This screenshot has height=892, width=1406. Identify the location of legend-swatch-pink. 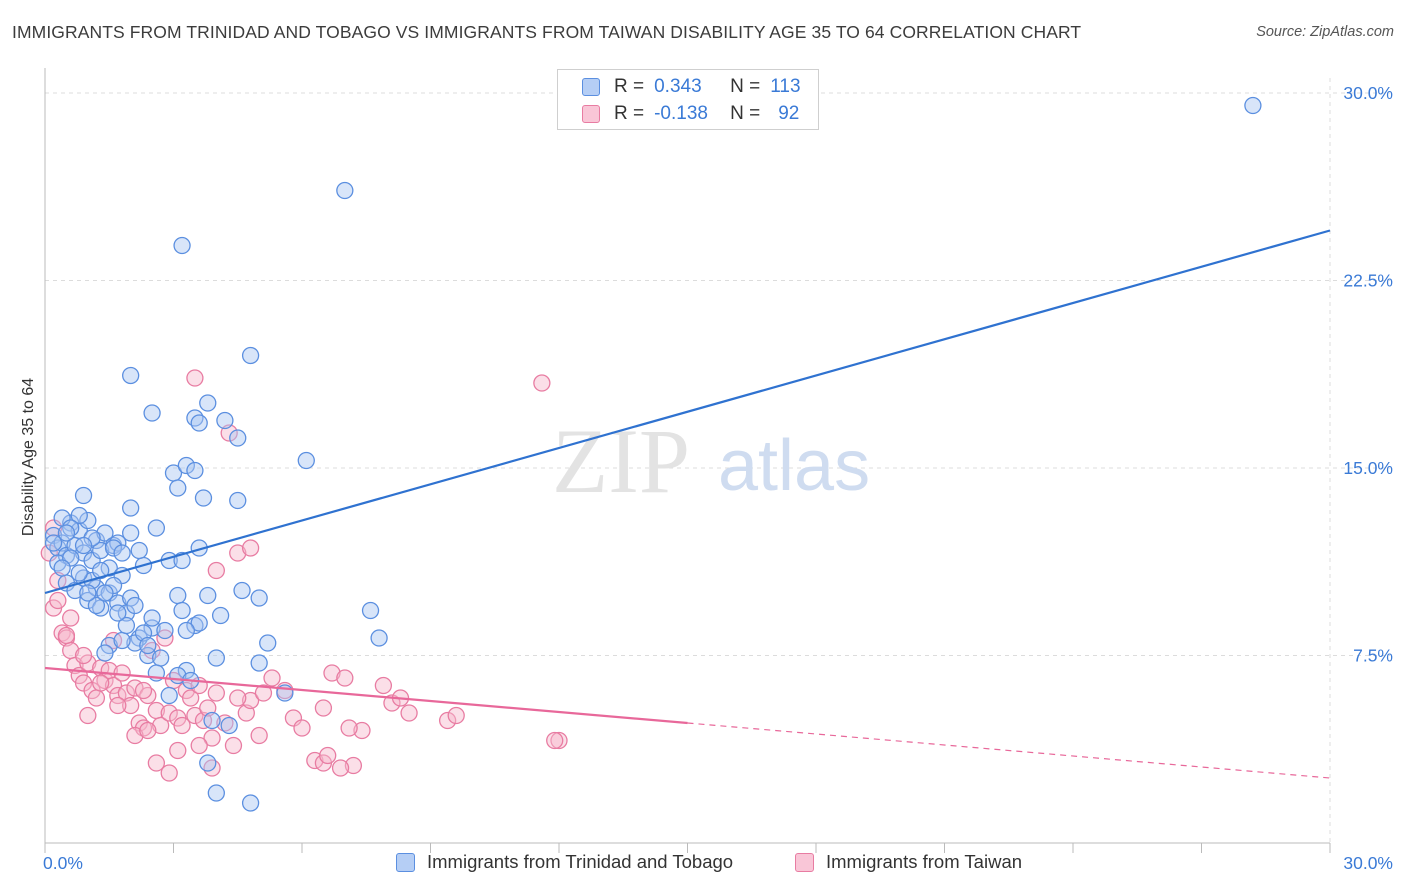
(591, 114).